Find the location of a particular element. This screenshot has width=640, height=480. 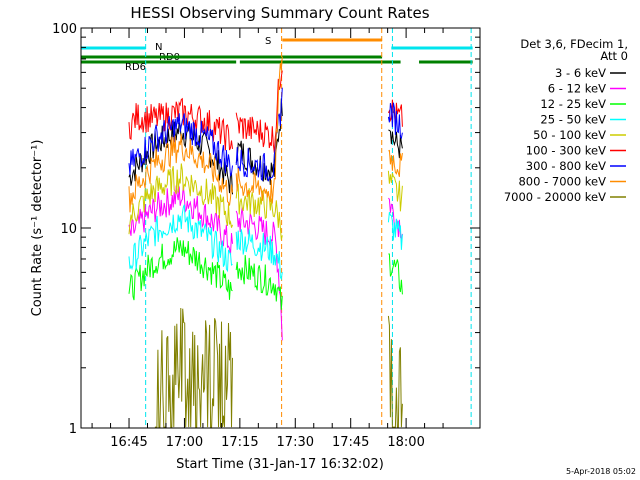

y-axis-label: Count Rate (s⁻¹ detector⁻¹) is located at coordinates (37, 228).